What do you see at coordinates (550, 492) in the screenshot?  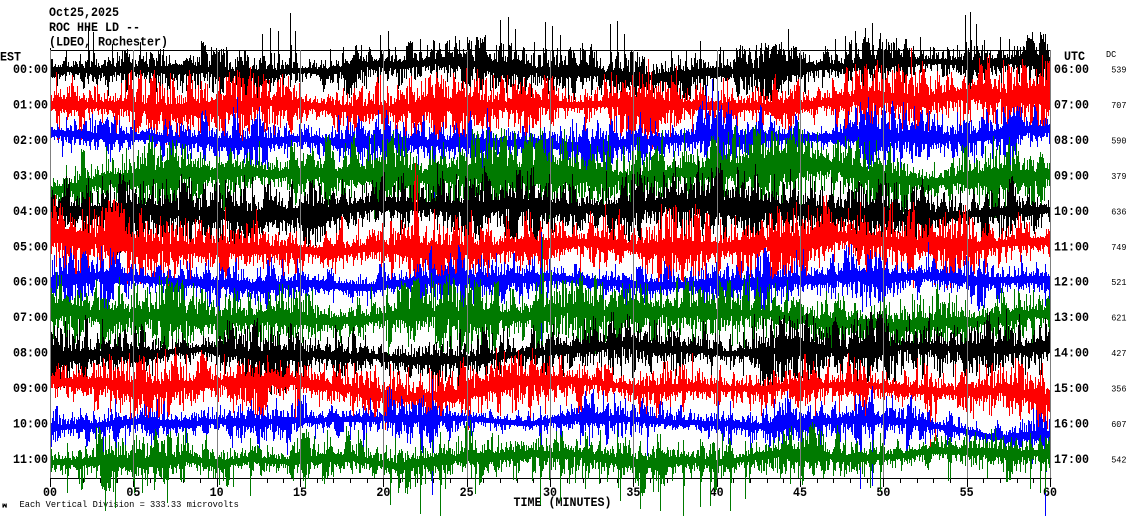 I see `svg-text: 30` at bounding box center [550, 492].